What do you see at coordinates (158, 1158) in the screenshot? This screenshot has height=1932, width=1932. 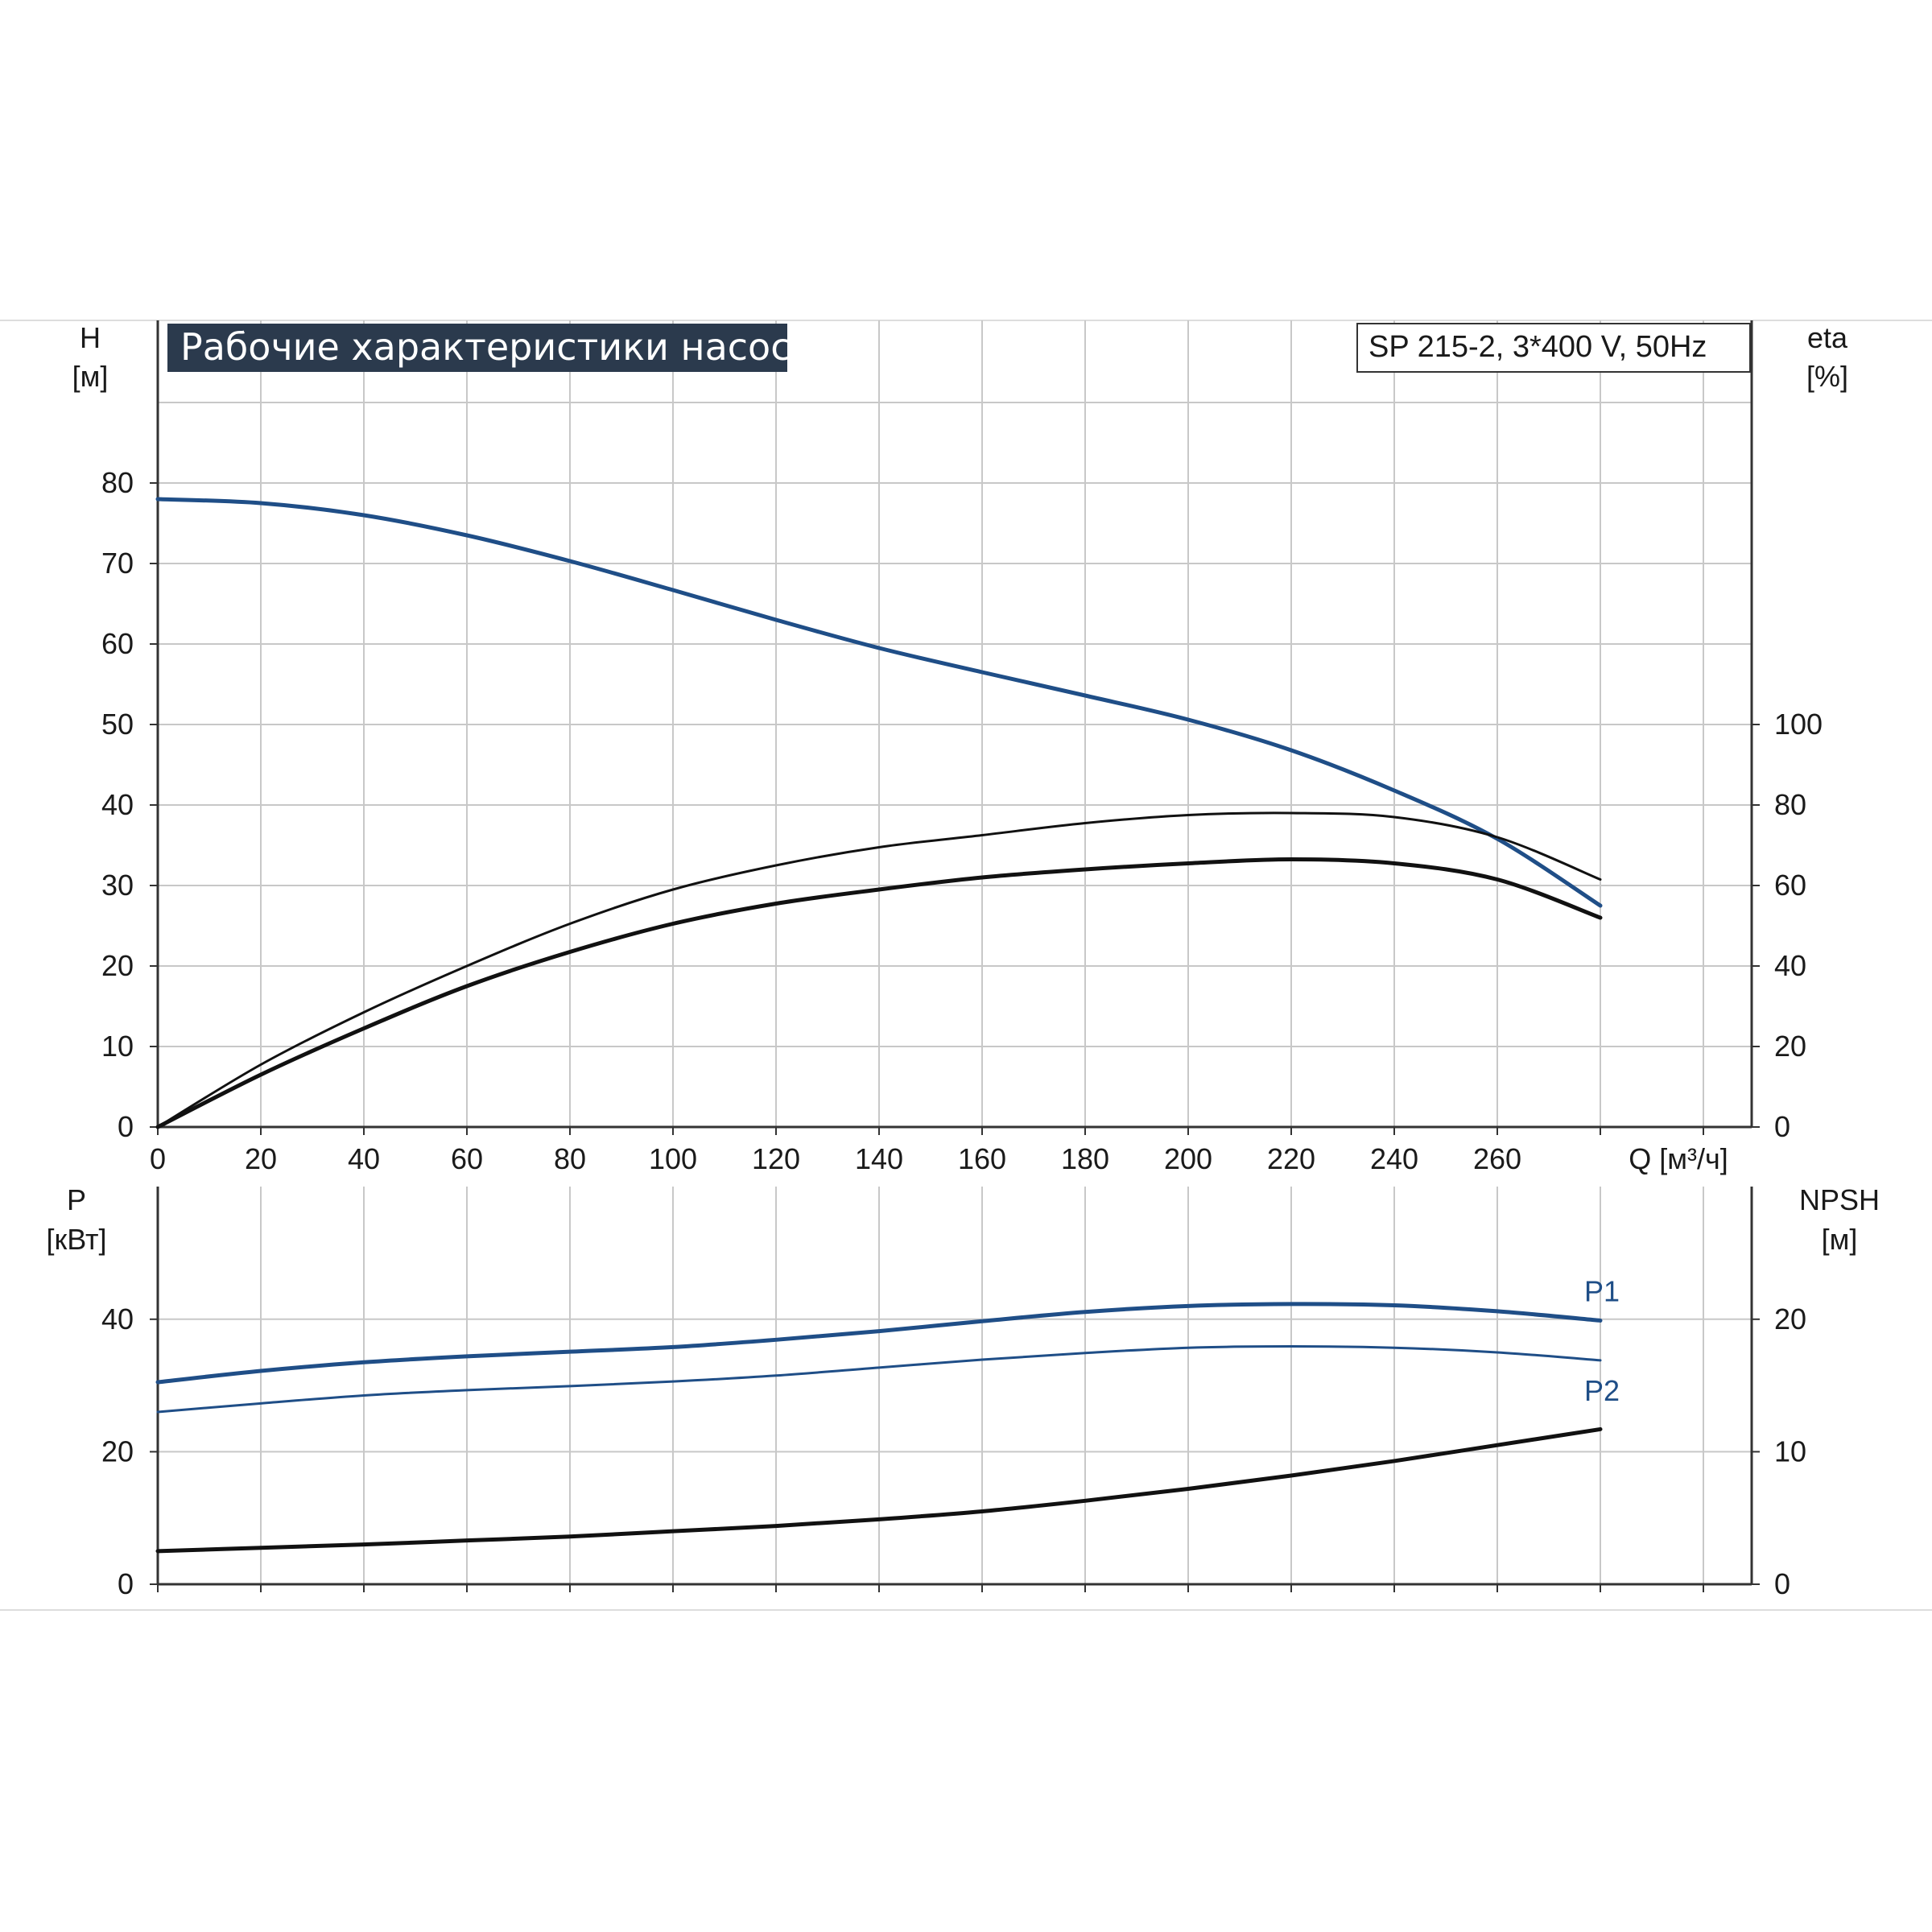 I see `top-x-tick-label: 0` at bounding box center [158, 1158].